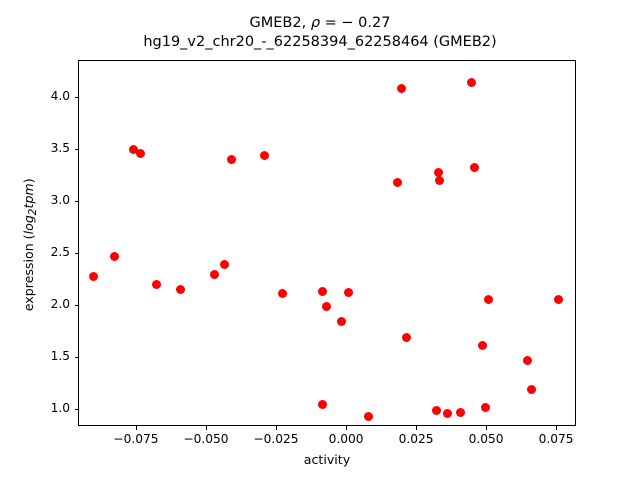 Image resolution: width=640 pixels, height=480 pixels. What do you see at coordinates (416, 439) in the screenshot?
I see `x-tick-label: 0.025` at bounding box center [416, 439].